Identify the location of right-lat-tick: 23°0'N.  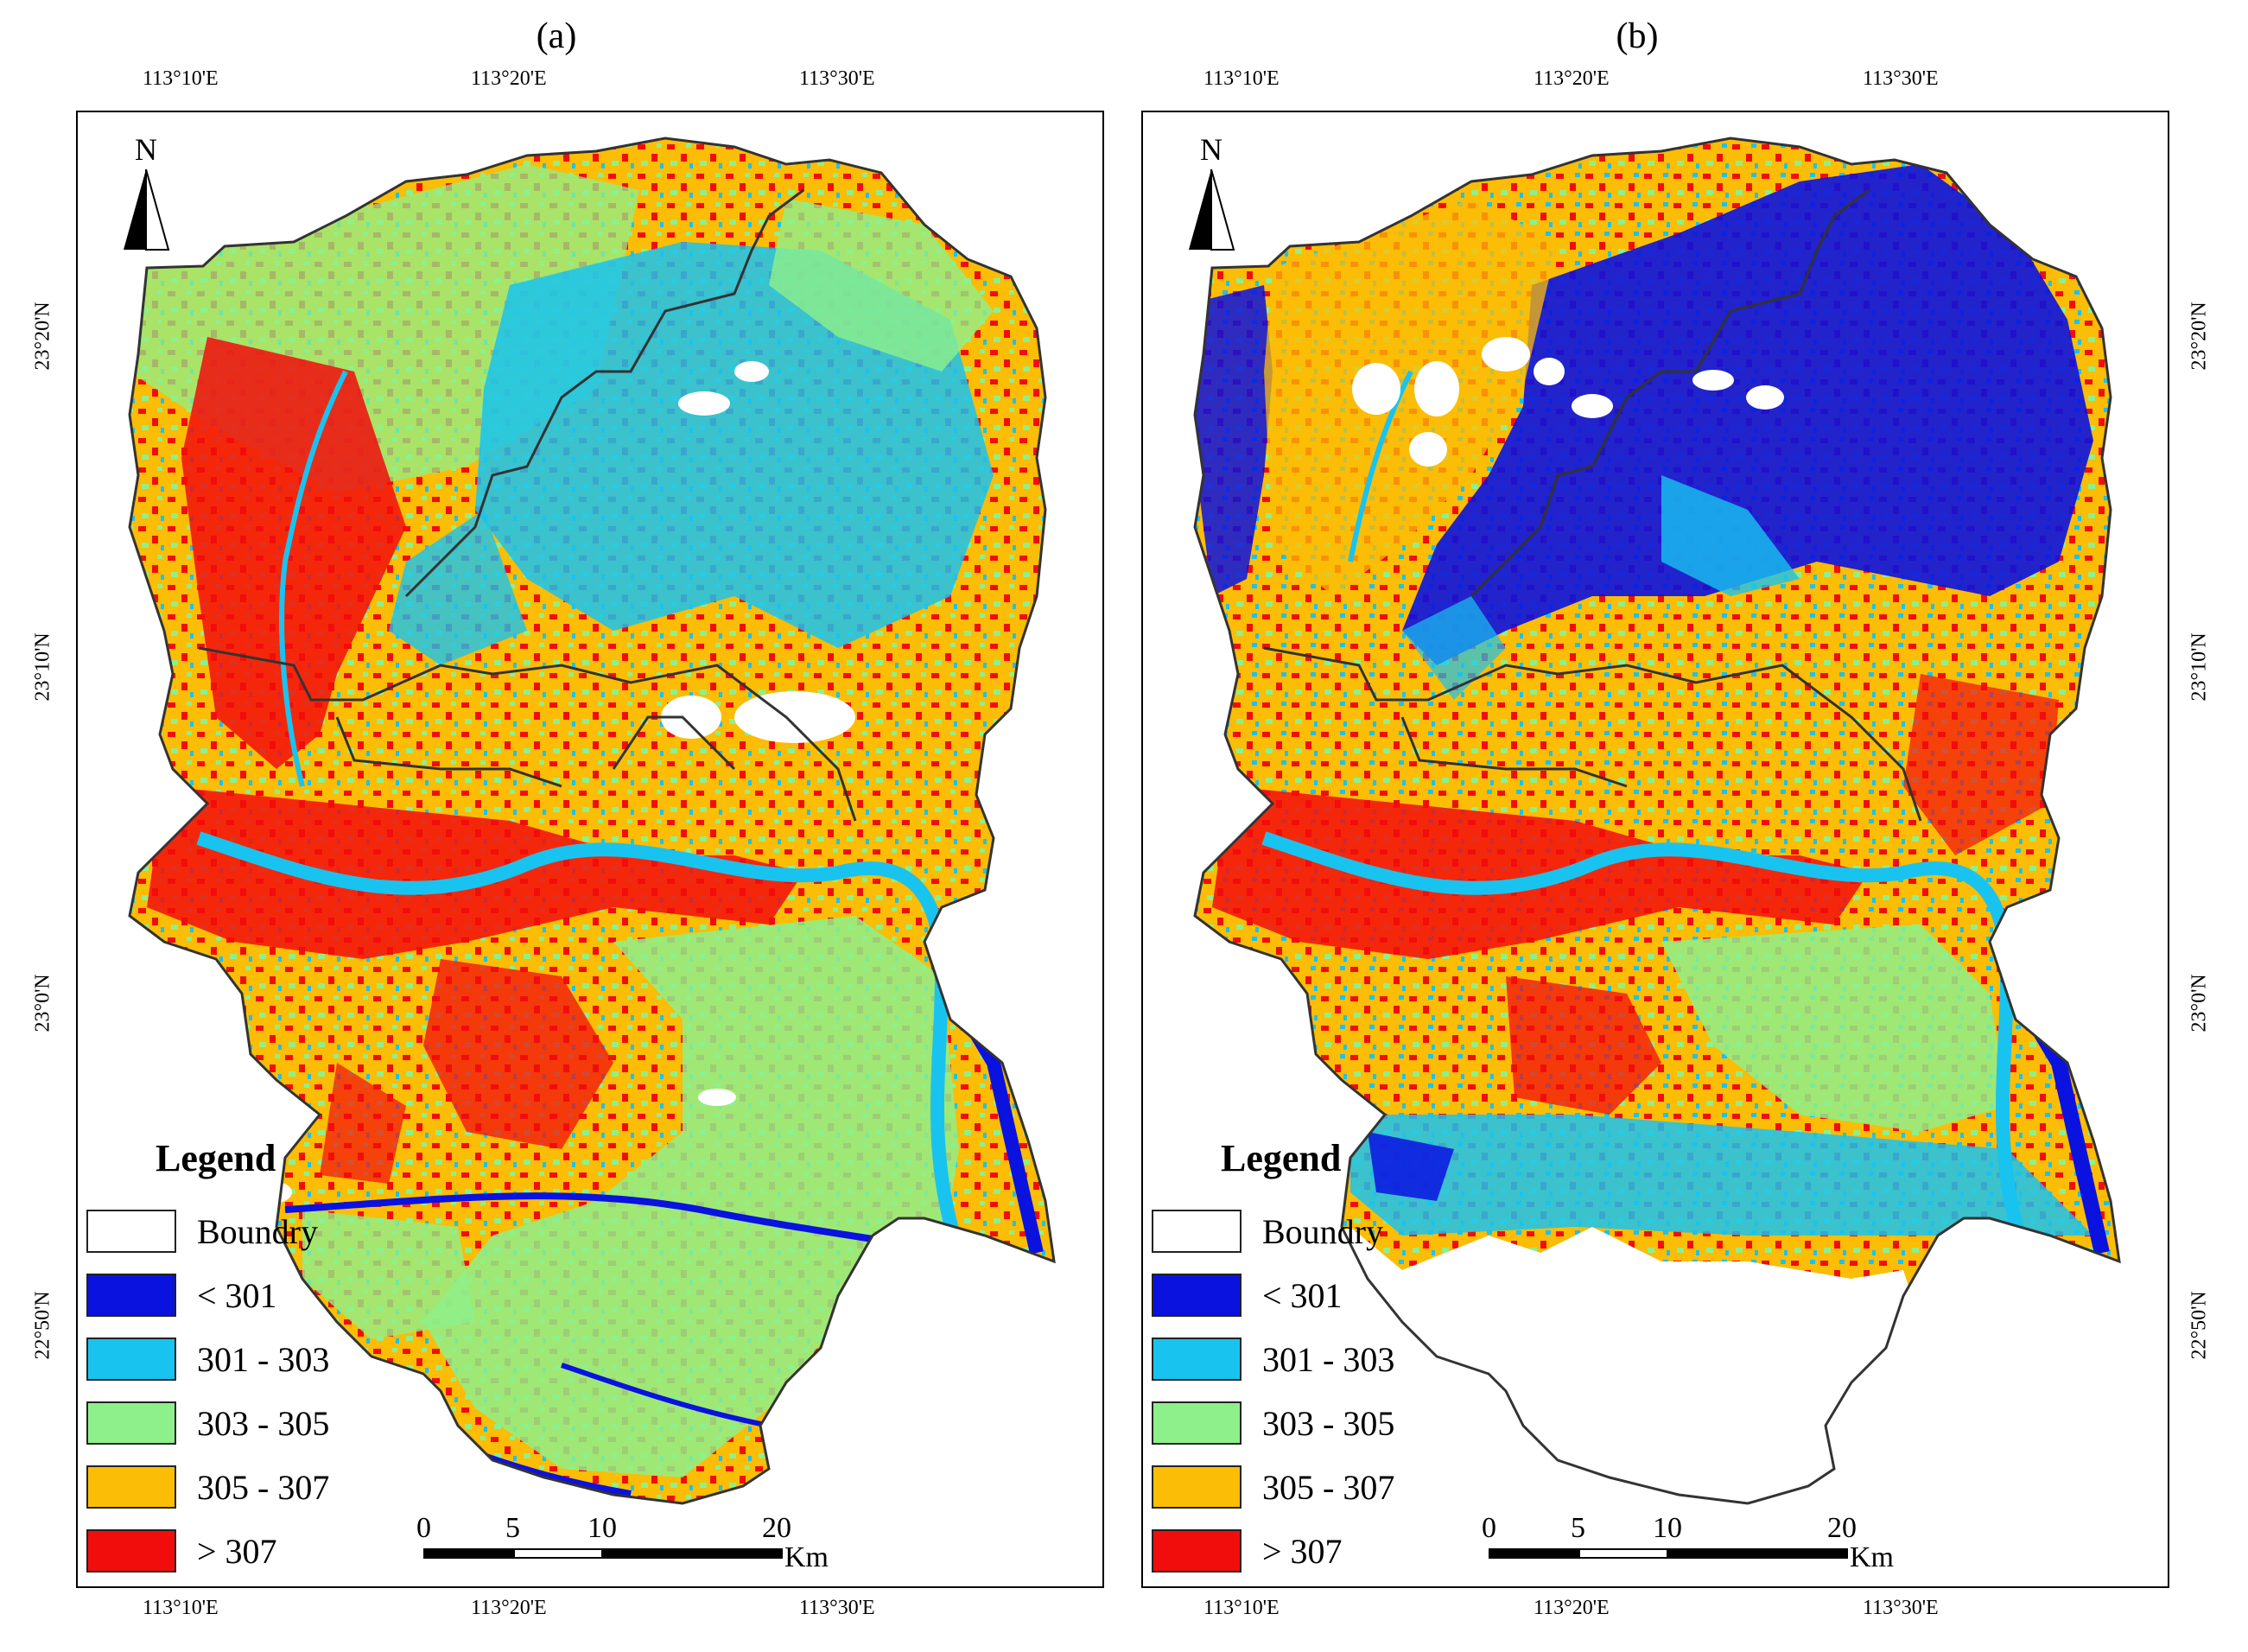
(2199, 1003).